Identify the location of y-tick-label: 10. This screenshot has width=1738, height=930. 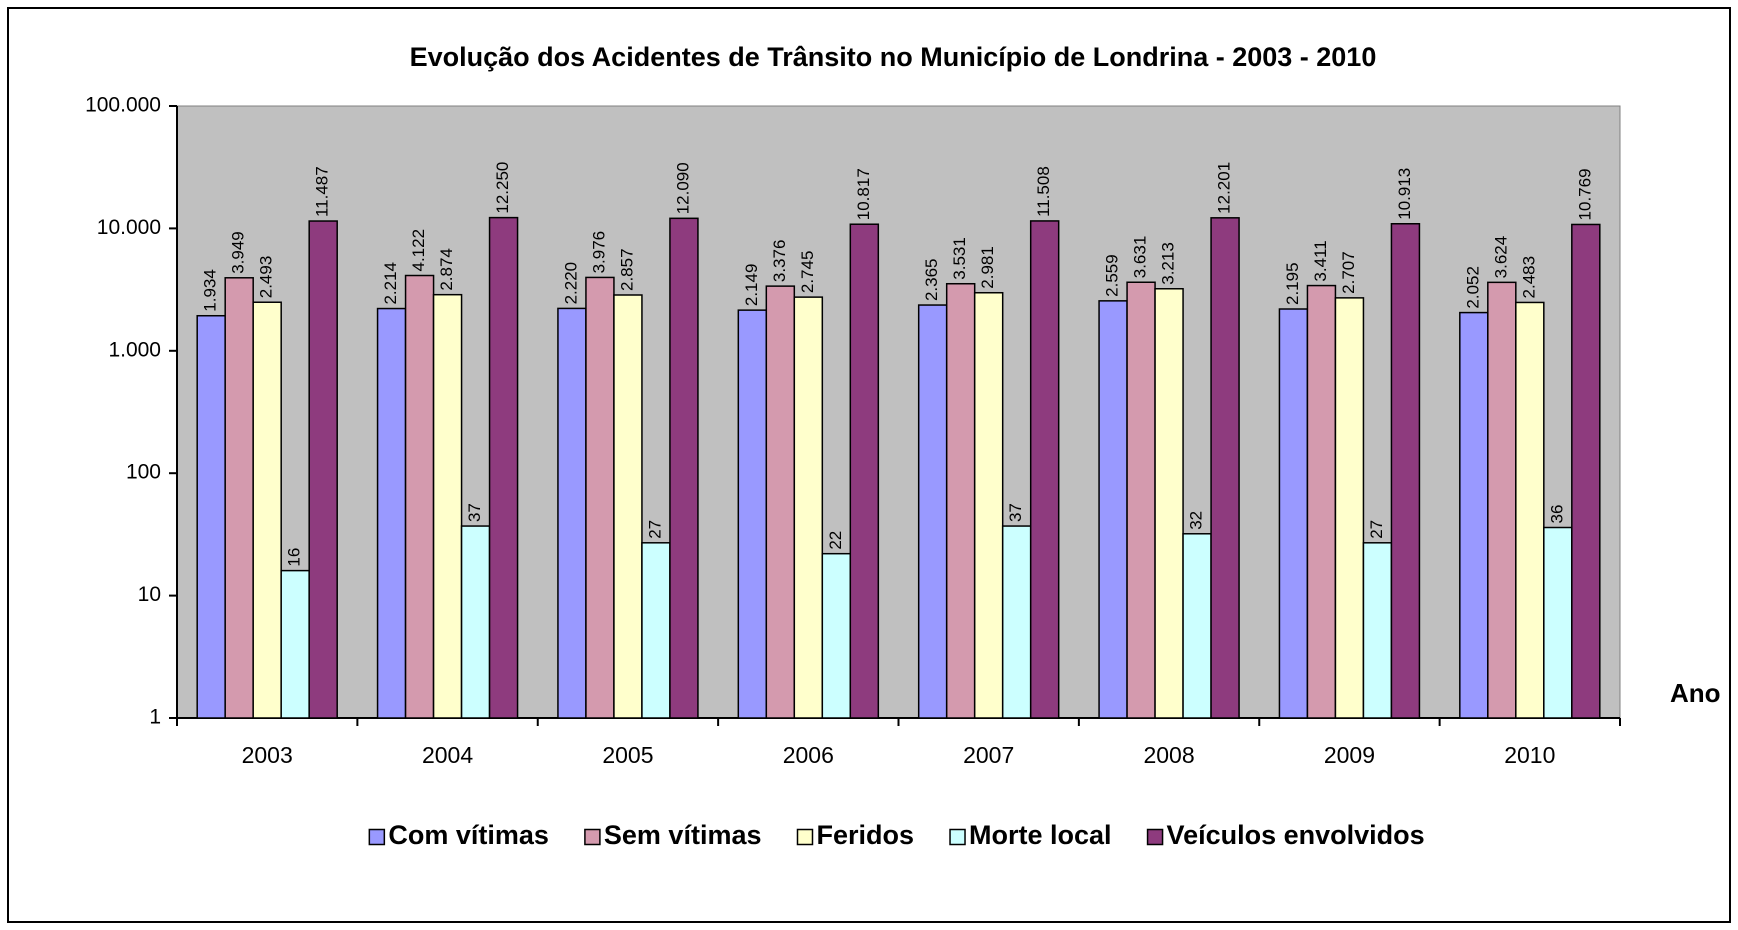
(149, 594).